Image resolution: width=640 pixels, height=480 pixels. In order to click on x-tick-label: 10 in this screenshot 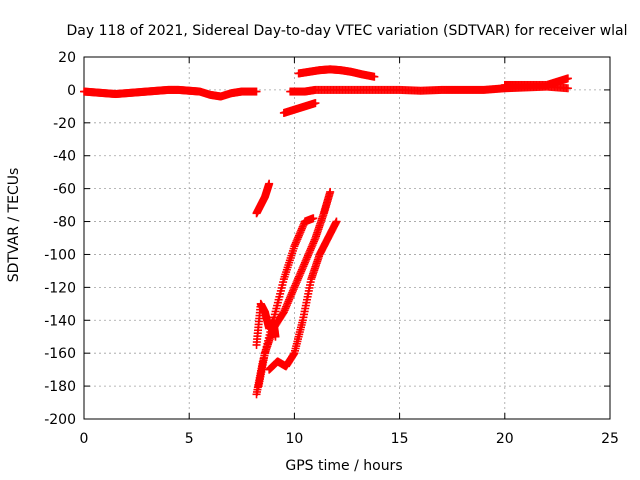, I will do `click(294, 439)`.